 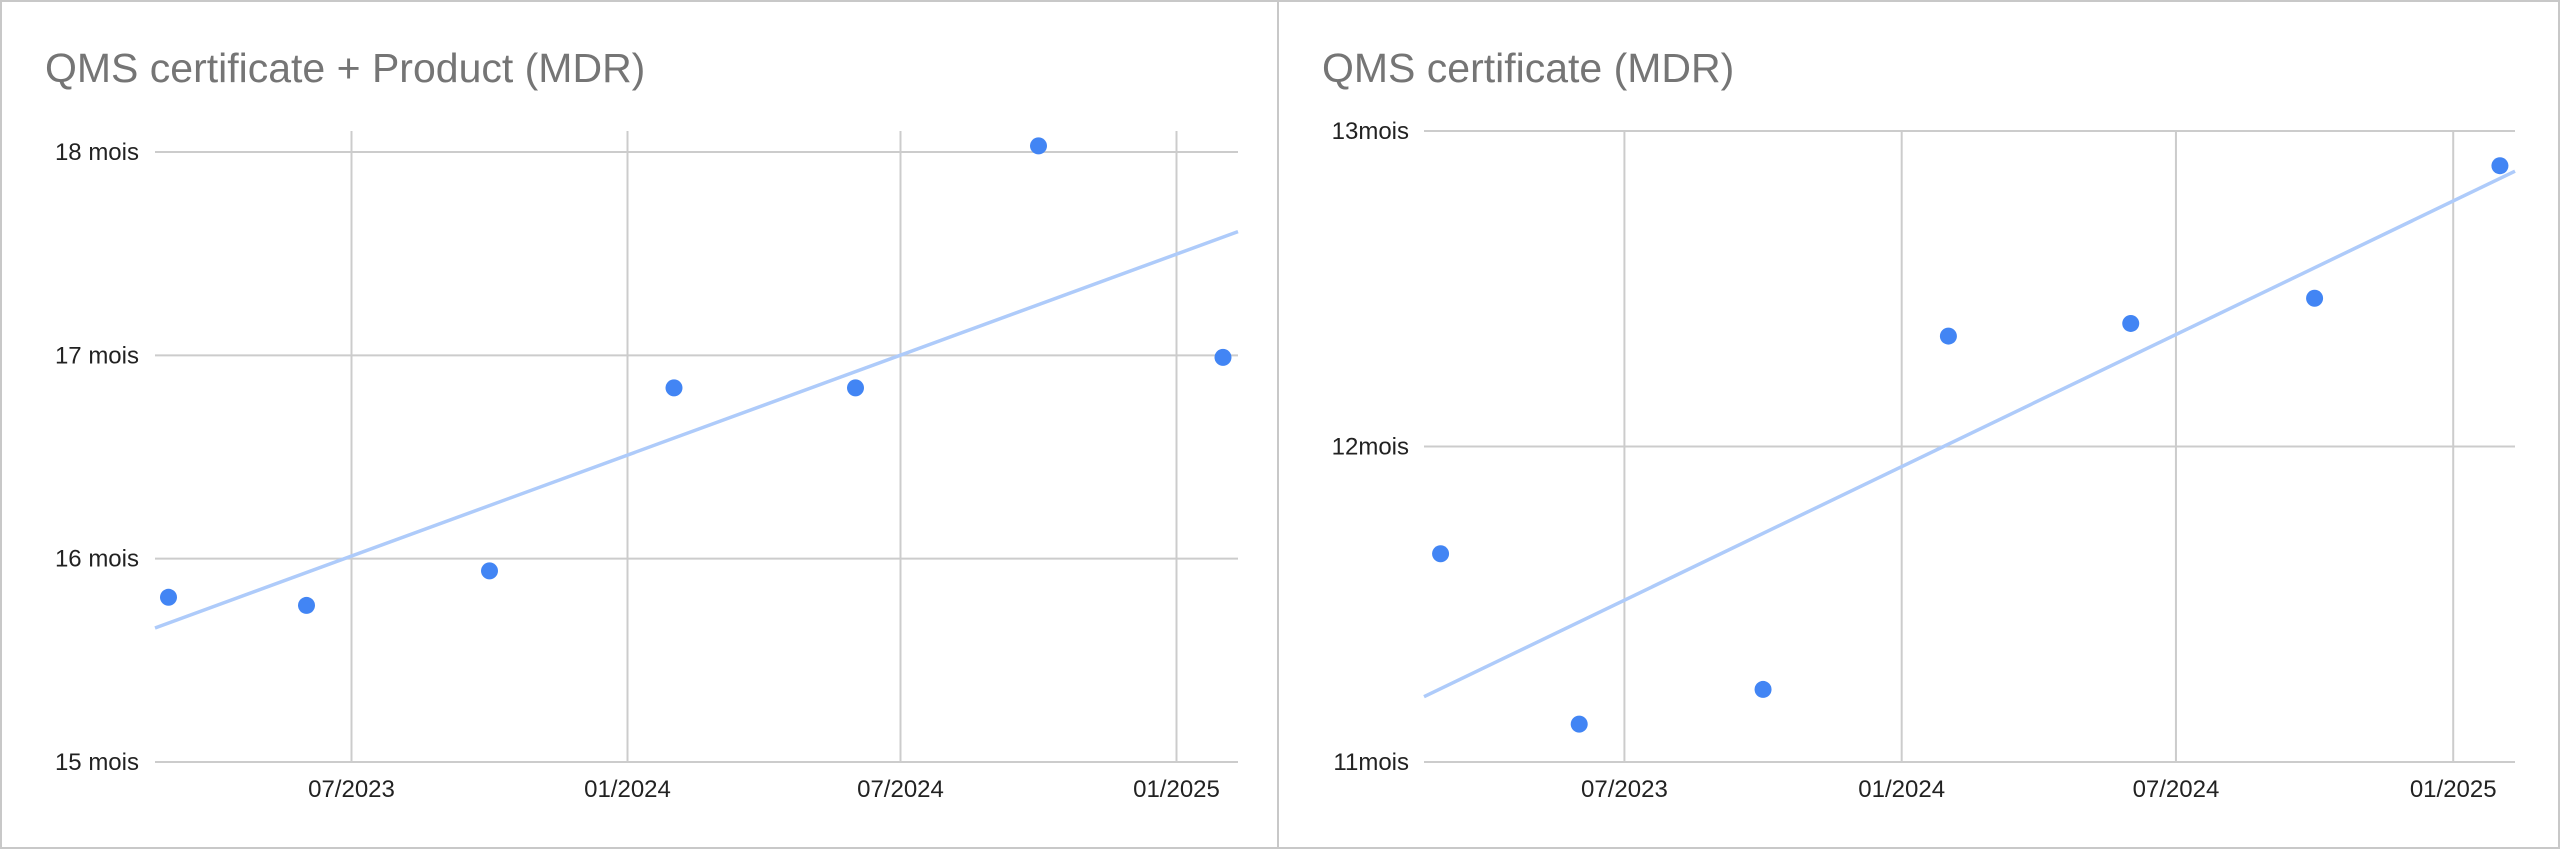 What do you see at coordinates (1371, 762) in the screenshot?
I see `y-tick-label: 11mois` at bounding box center [1371, 762].